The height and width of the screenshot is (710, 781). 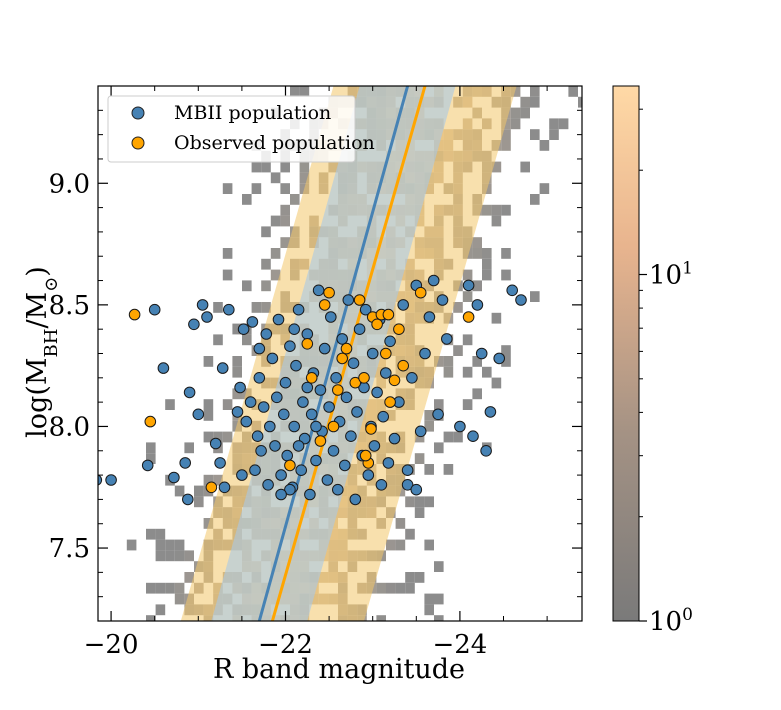 I want to click on colorbar-tick-label: 100, so click(x=671, y=621).